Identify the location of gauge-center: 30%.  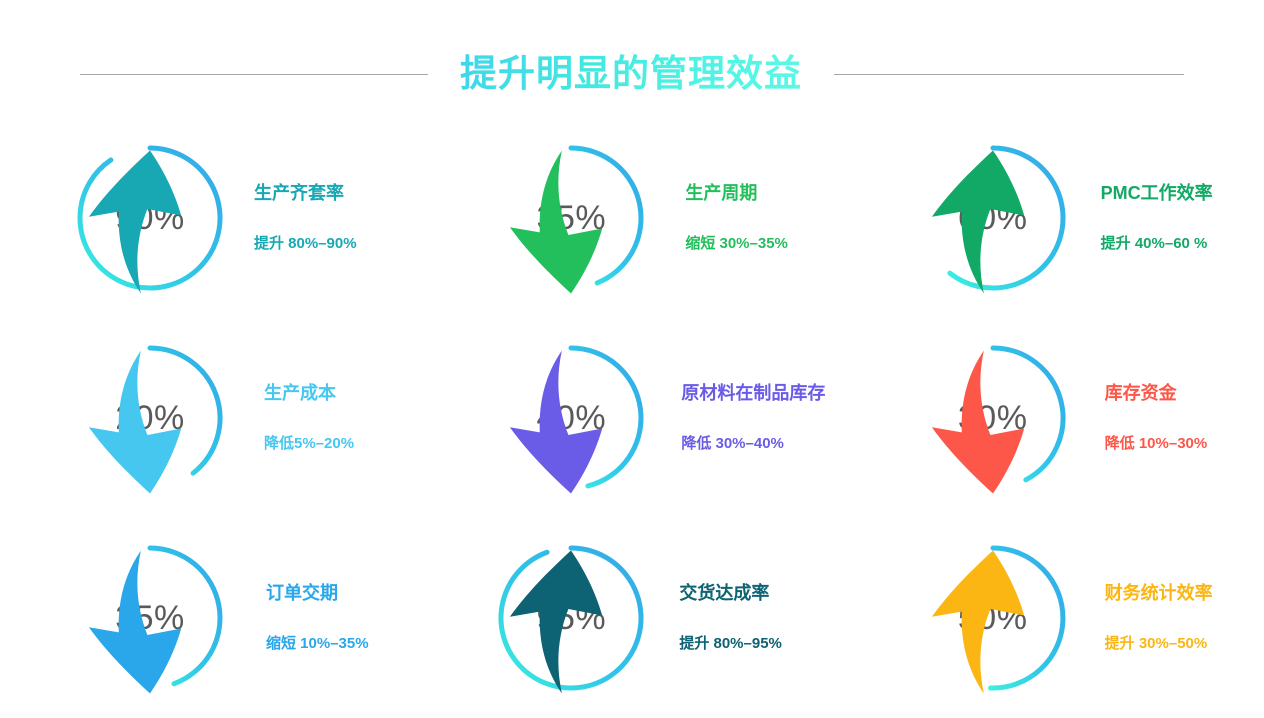
(993, 418).